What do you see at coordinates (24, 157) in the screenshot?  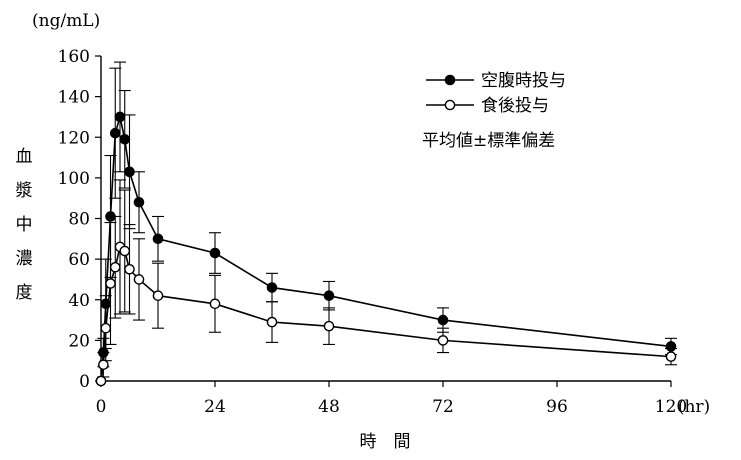 I see `y-axis-title-char: 血` at bounding box center [24, 157].